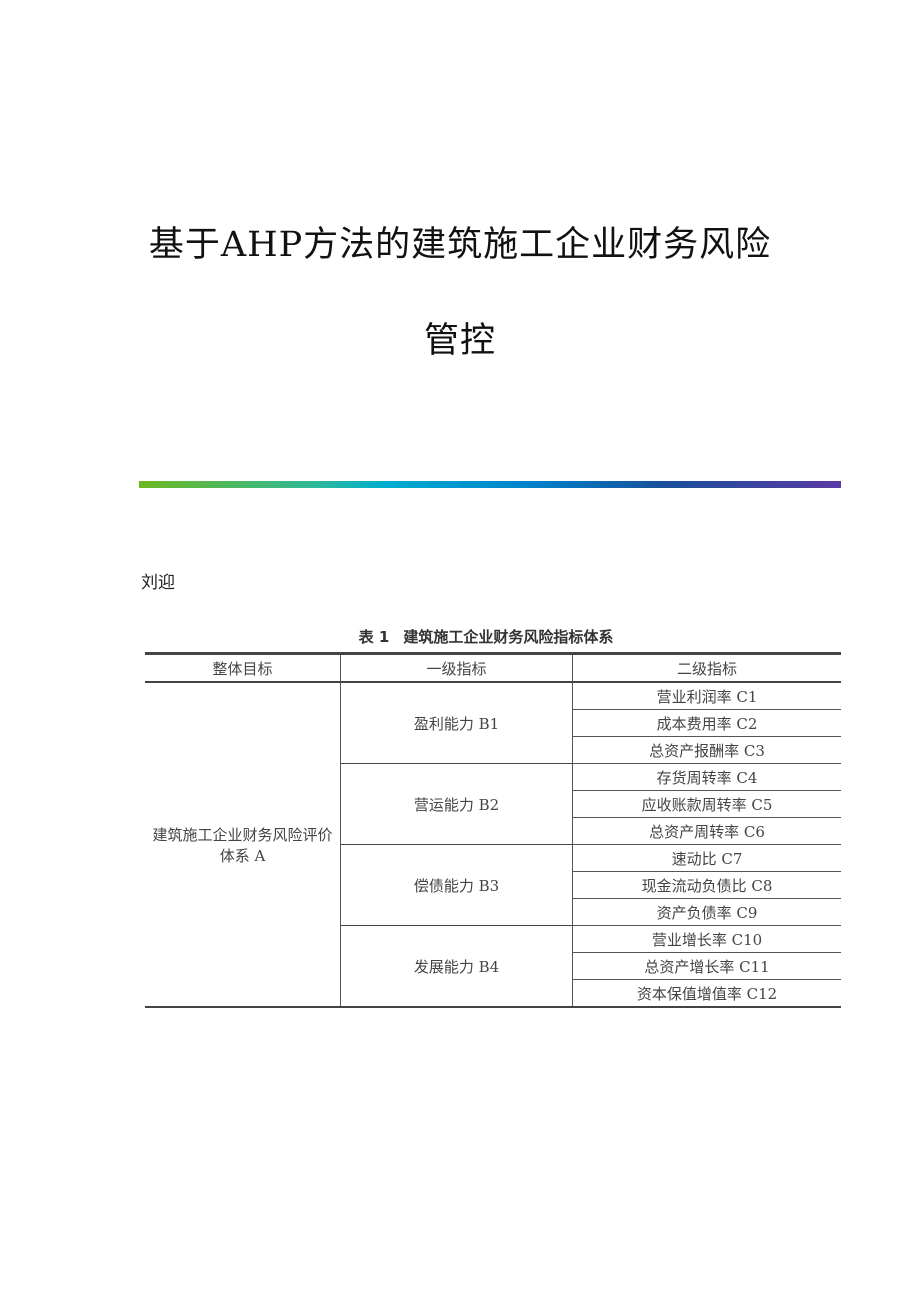  Describe the element at coordinates (460, 245) in the screenshot. I see `document-title-line-1: 基于AHP方法的建筑施工企业财务风险` at that location.